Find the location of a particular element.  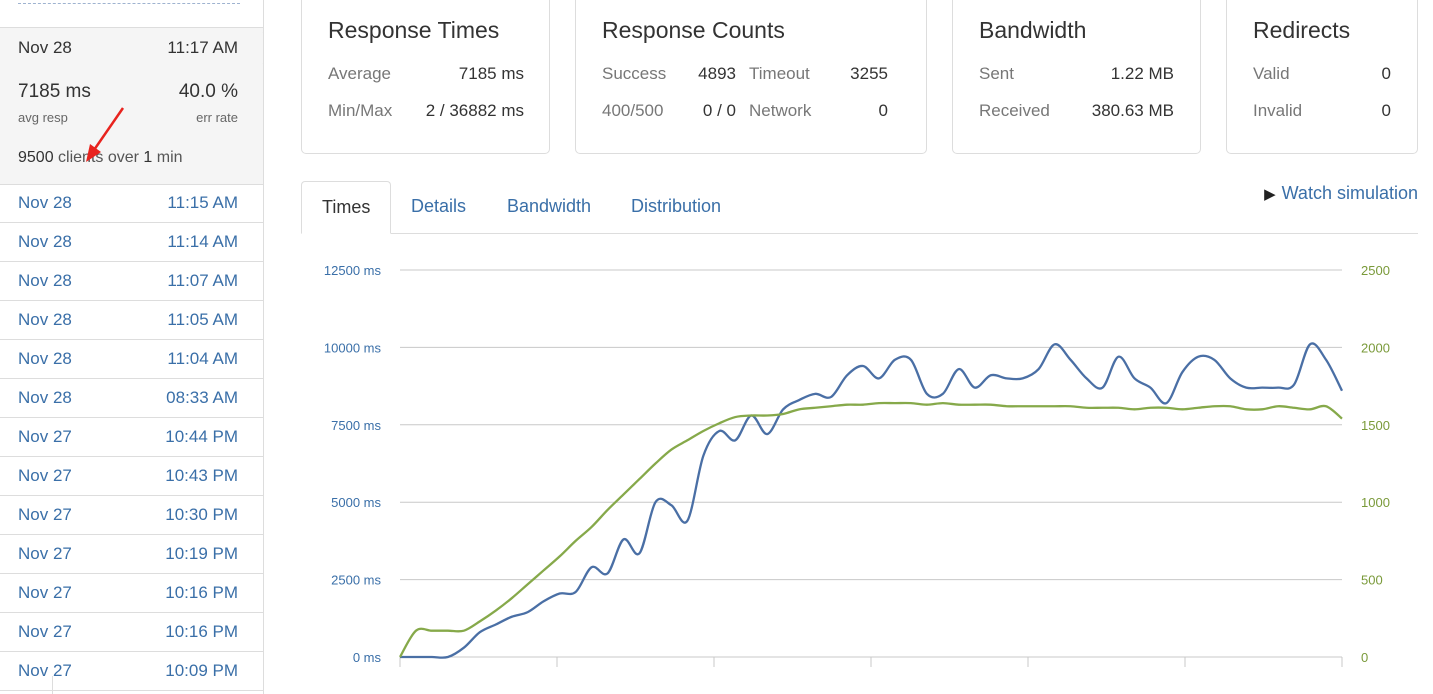

chart-tabs: Times Details Bandwidth Distribution is located at coordinates (859, 207).